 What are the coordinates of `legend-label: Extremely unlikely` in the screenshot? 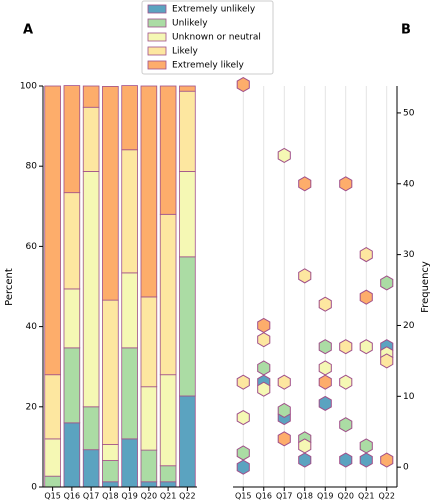 It's located at (214, 10).